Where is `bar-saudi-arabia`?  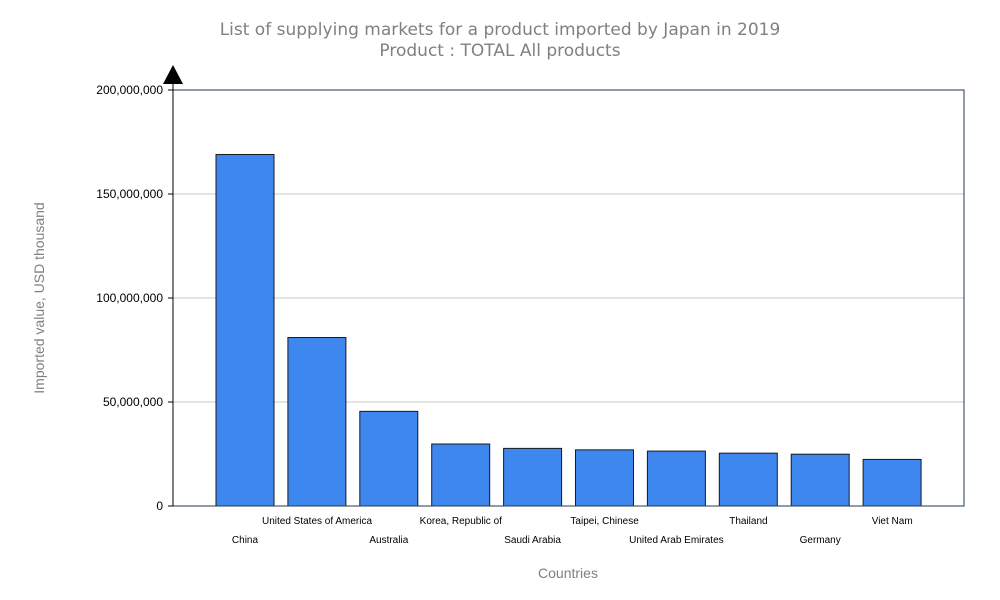
bar-saudi-arabia is located at coordinates (533, 477).